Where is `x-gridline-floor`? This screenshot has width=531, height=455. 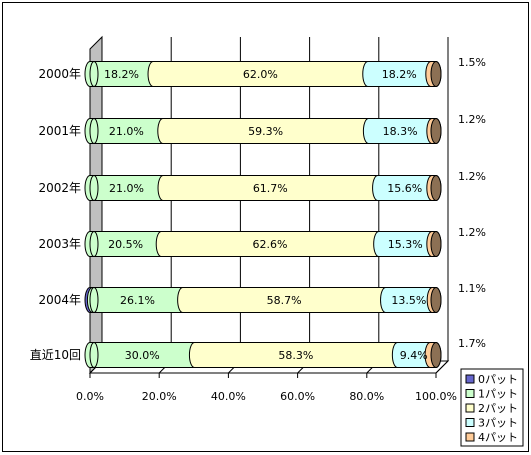
x-gridline-floor is located at coordinates (442, 367).